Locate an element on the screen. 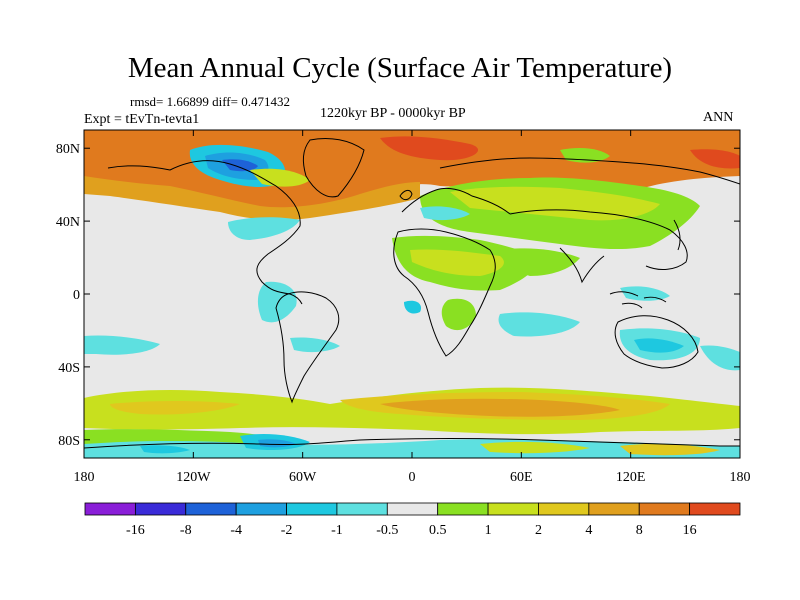 This screenshot has width=800, height=600. colorbar-label: -1 is located at coordinates (337, 530).